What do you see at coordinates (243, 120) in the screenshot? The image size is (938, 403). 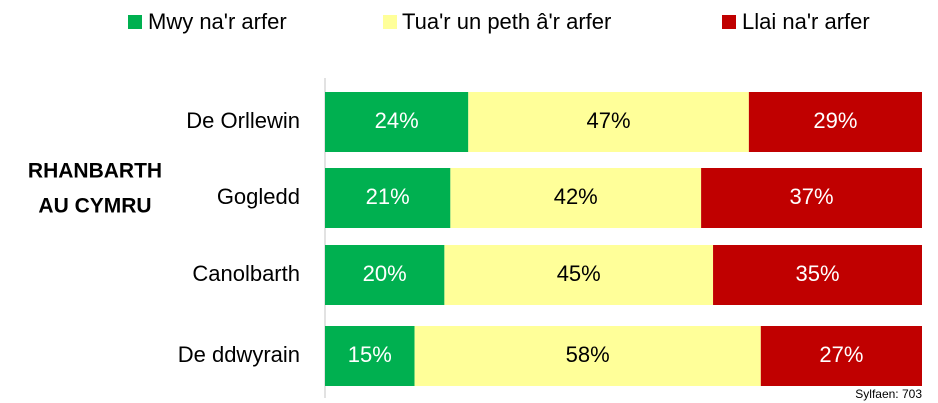 I see `y-tick-label: De Orllewin` at bounding box center [243, 120].